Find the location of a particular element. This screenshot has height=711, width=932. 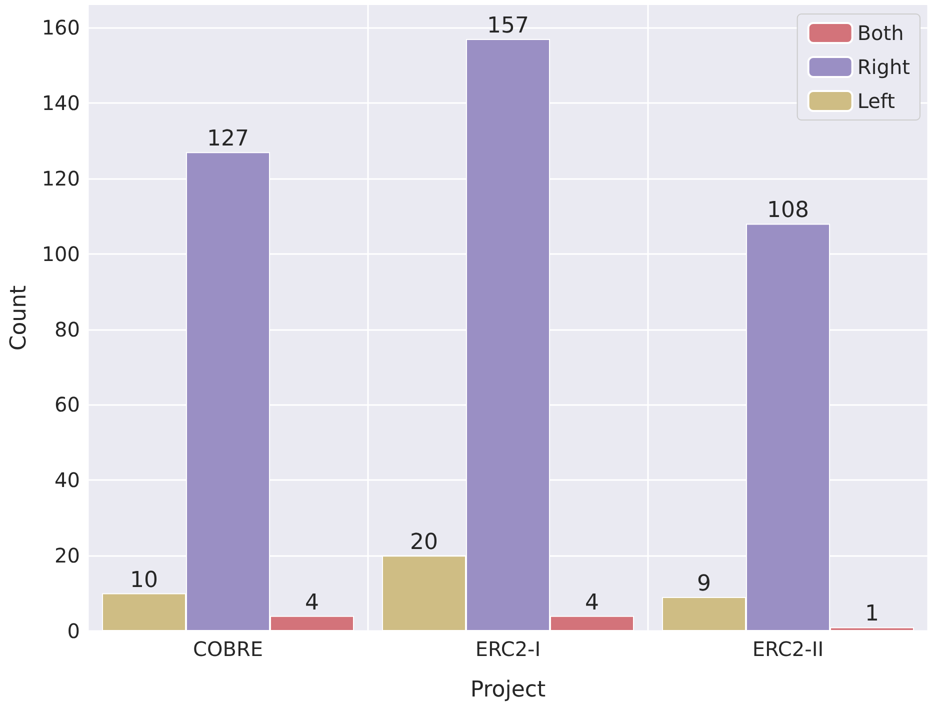

y-tick-label: 120 is located at coordinates (61, 178).